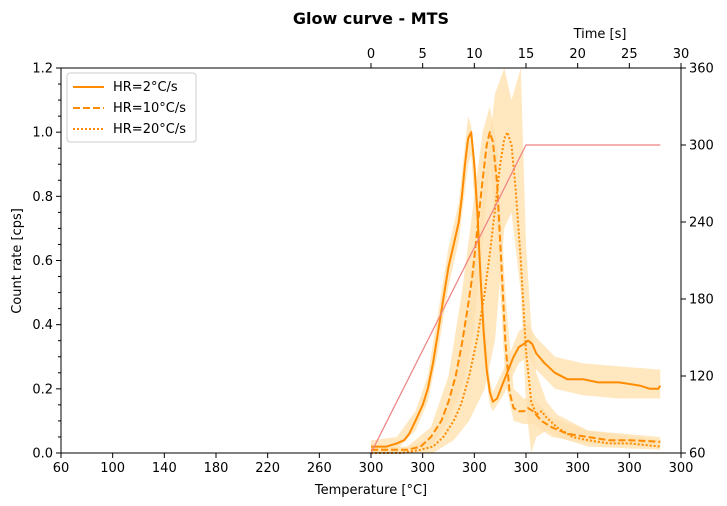 This screenshot has width=727, height=506. I want to click on top-tick-label: 25, so click(629, 54).